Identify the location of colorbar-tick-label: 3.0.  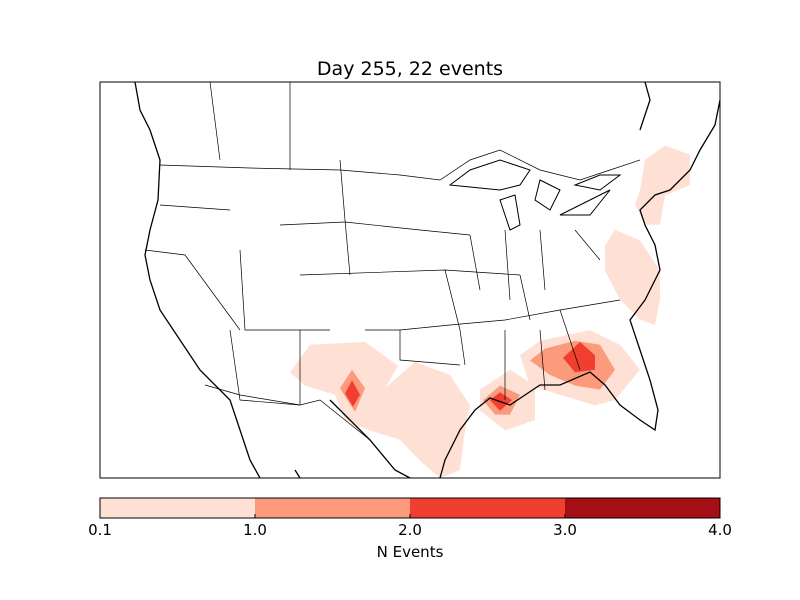
(565, 530).